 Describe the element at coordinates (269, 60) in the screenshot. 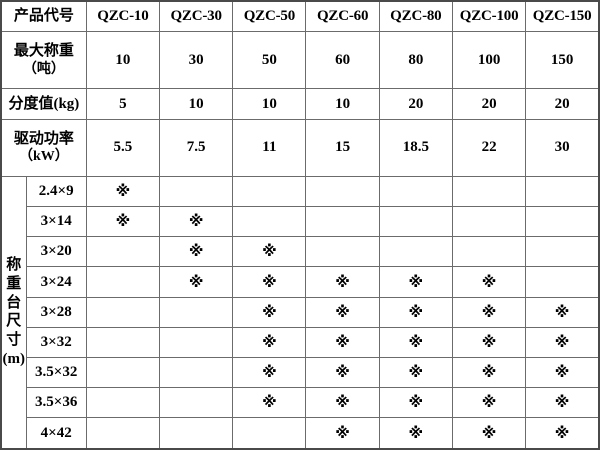

I see `spec-value-cell: 50` at that location.